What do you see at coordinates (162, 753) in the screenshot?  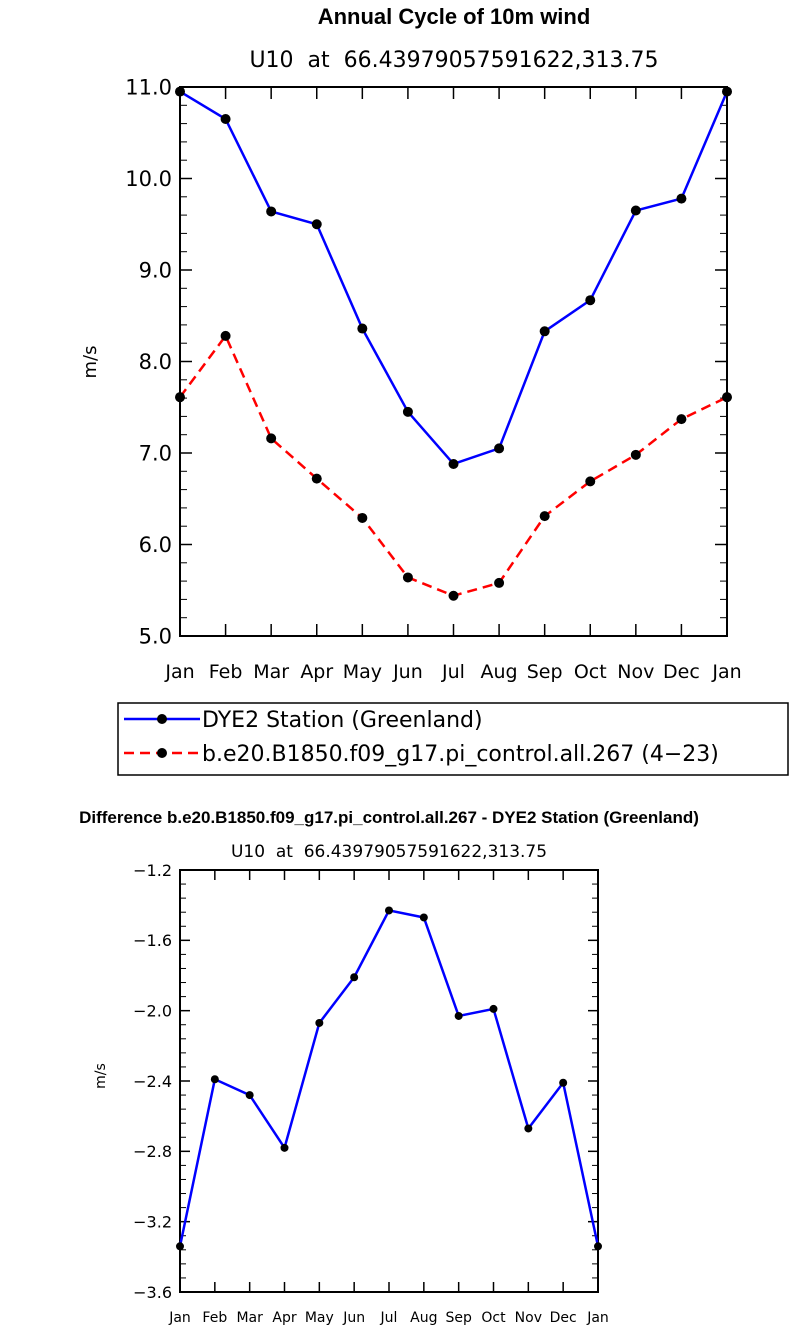 I see `legend-marker-model` at bounding box center [162, 753].